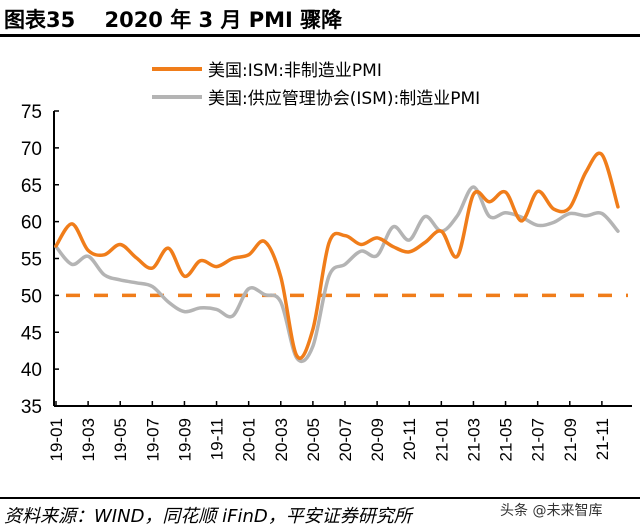 Image resolution: width=640 pixels, height=528 pixels. I want to click on footer-divider, so click(320, 498).